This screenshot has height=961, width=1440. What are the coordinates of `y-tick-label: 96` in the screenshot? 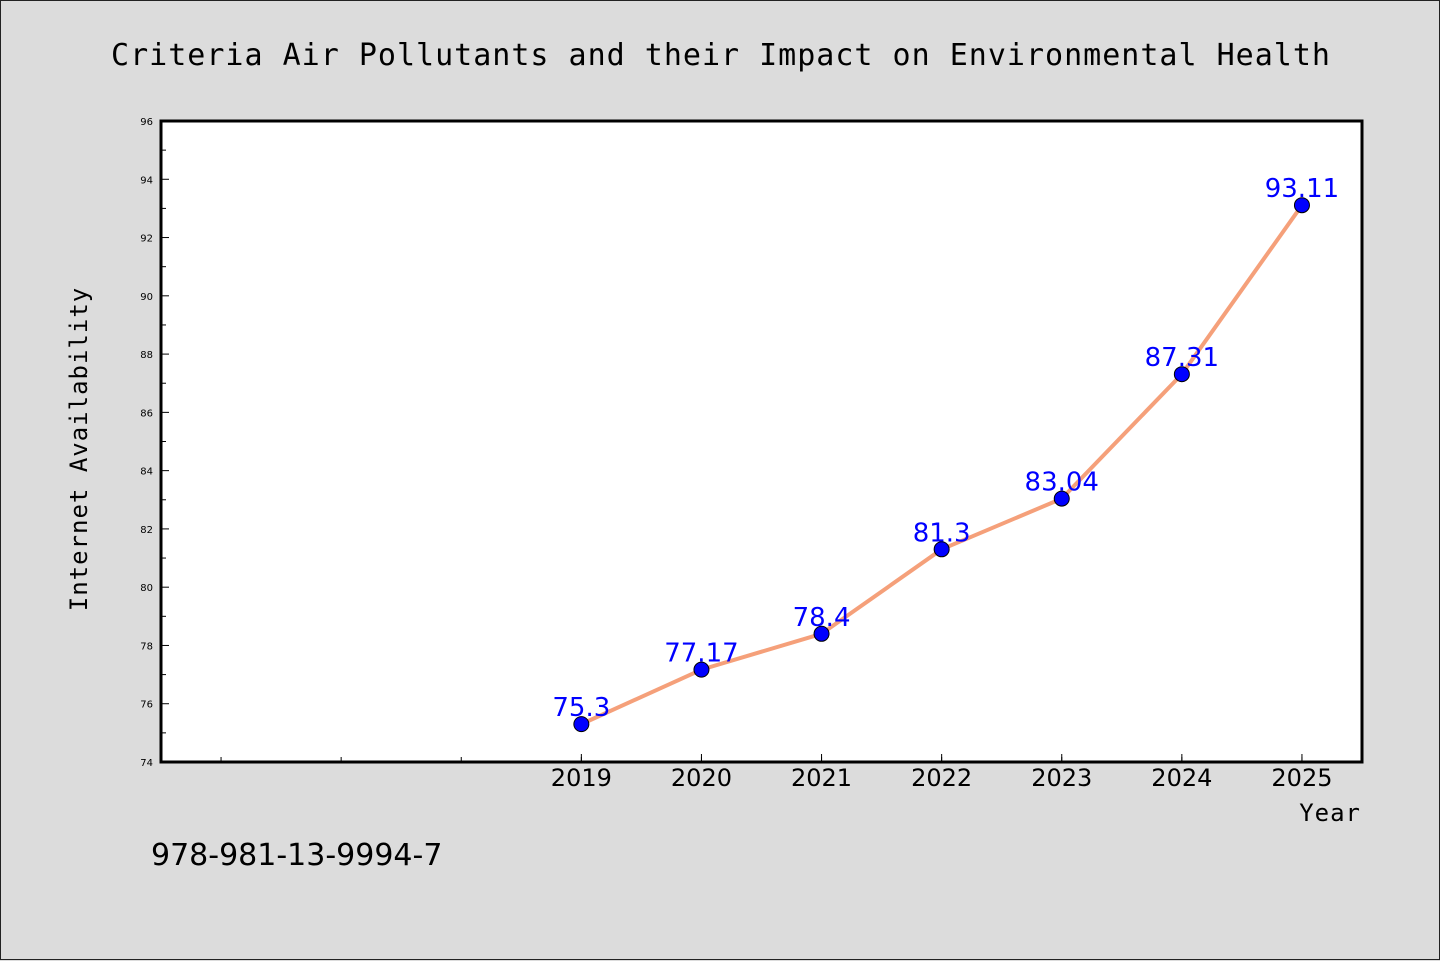 It's located at (146, 122).